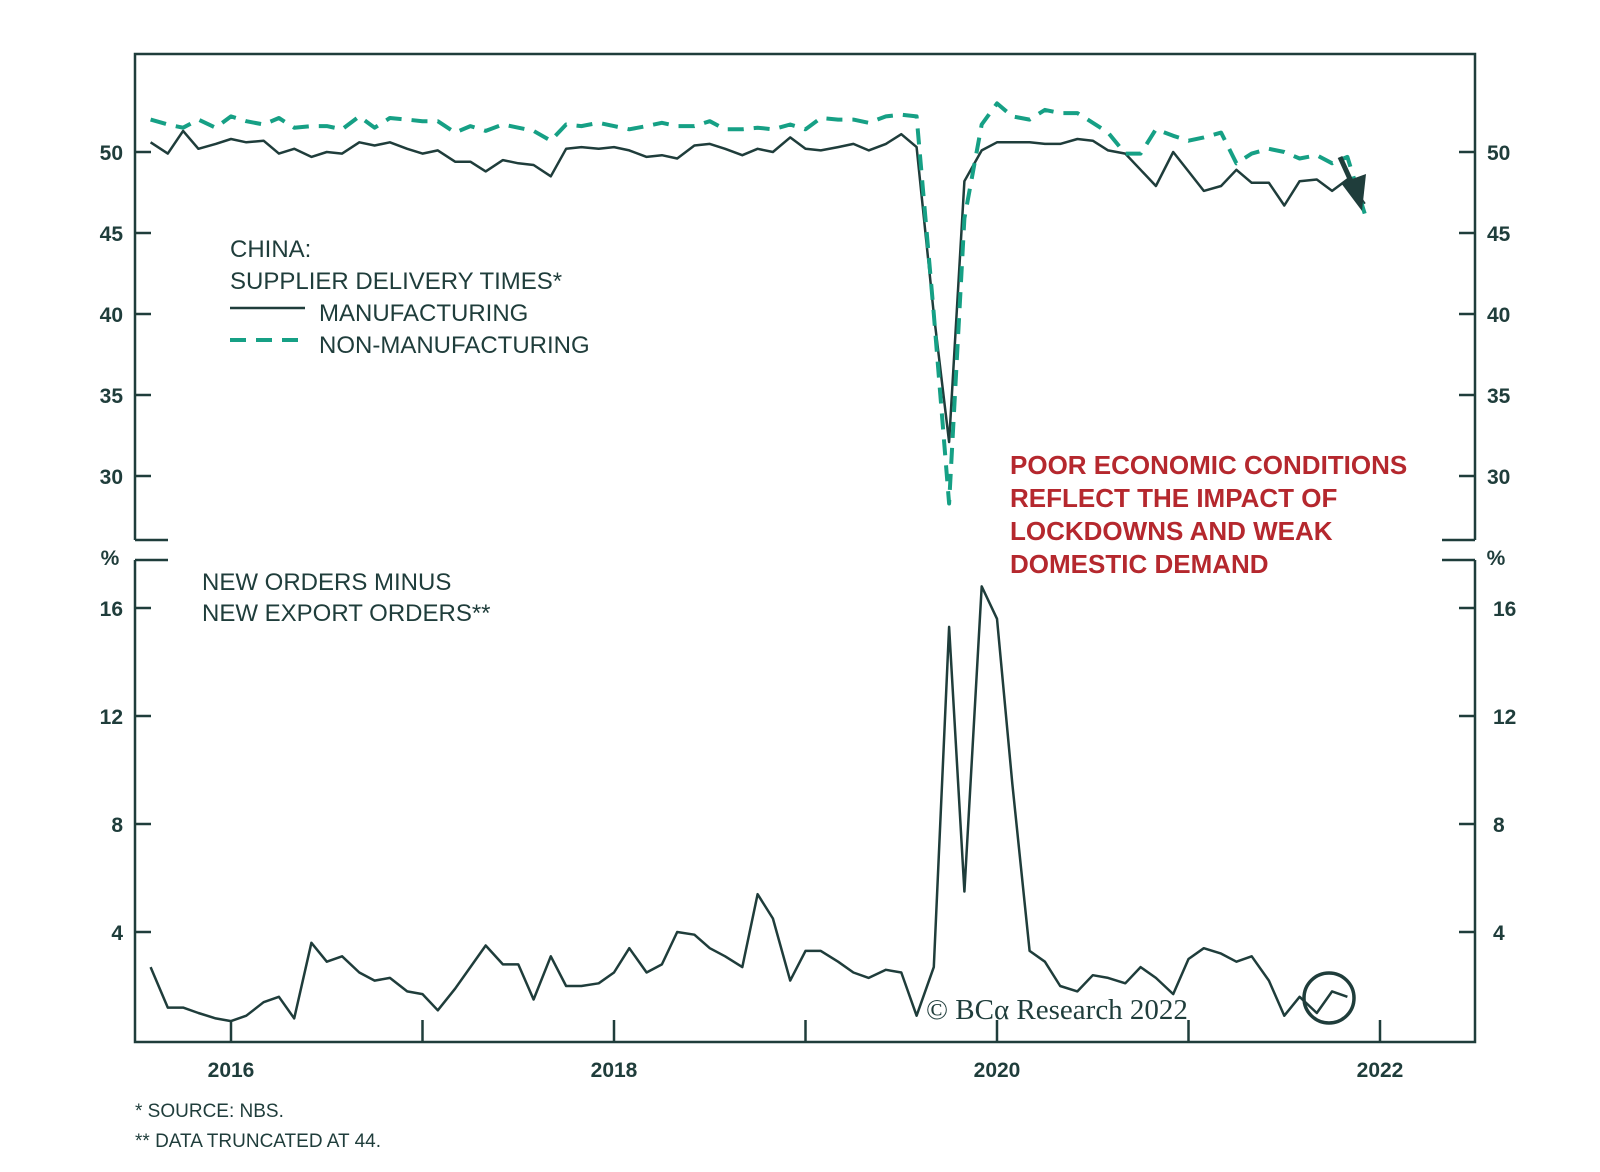  I want to click on y-tick-label-right: 45, so click(1499, 234).